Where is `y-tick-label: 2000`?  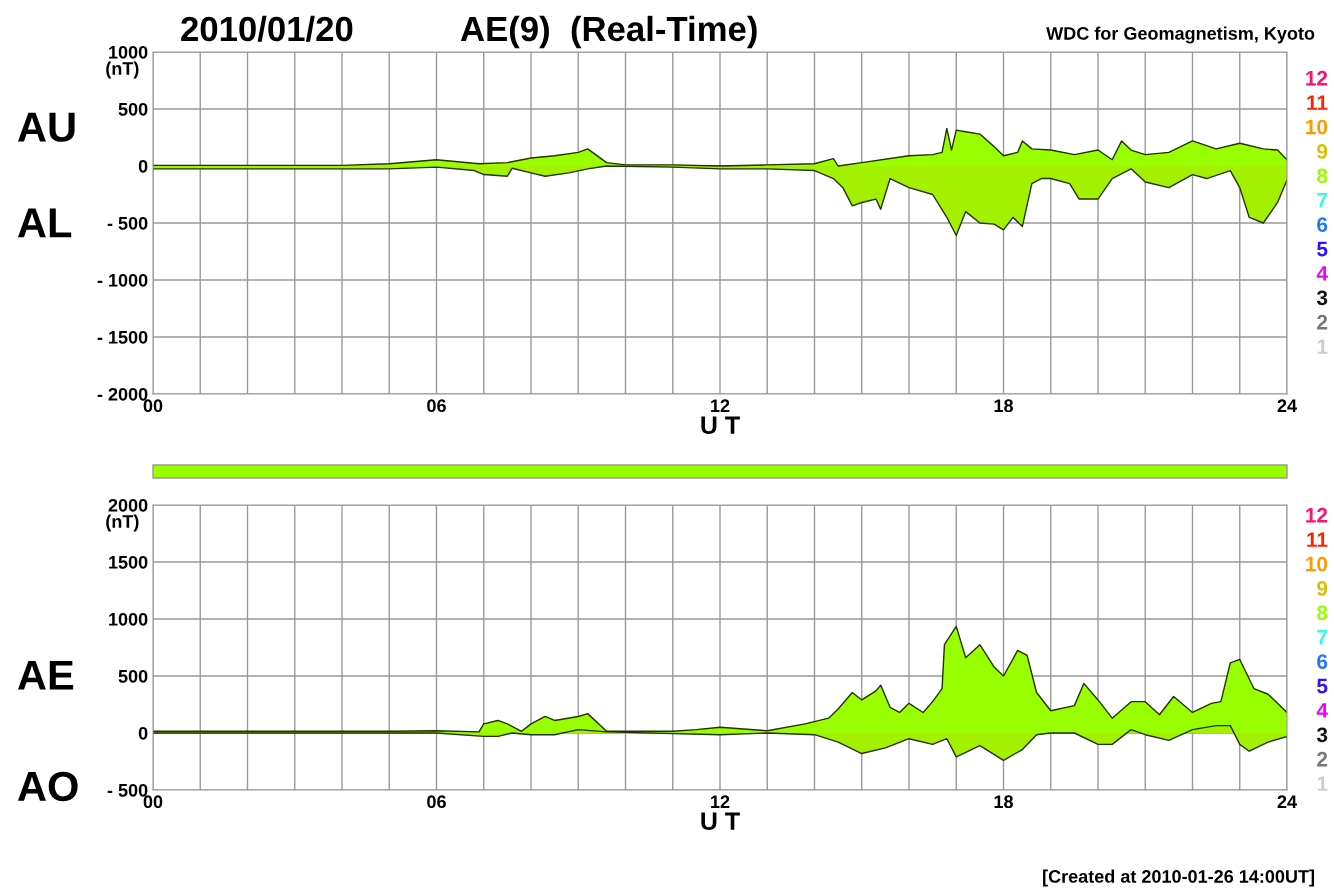
y-tick-label: 2000 is located at coordinates (128, 505).